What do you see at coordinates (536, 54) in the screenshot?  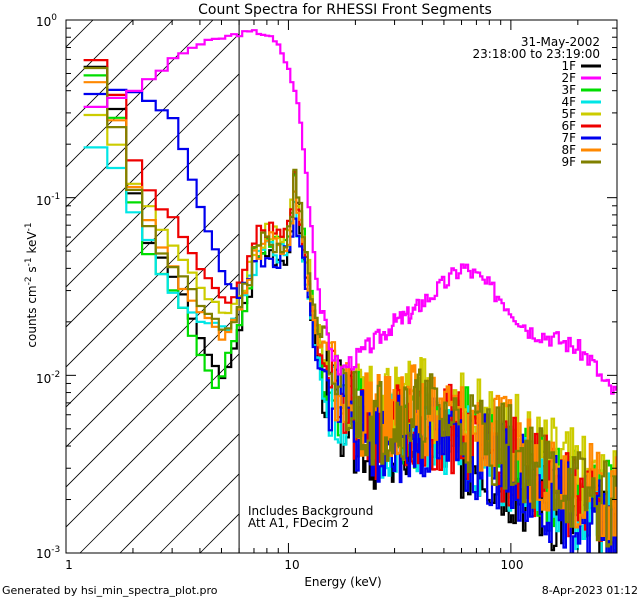 I see `time-range-label: 23:18:00 to 23:19:00` at bounding box center [536, 54].